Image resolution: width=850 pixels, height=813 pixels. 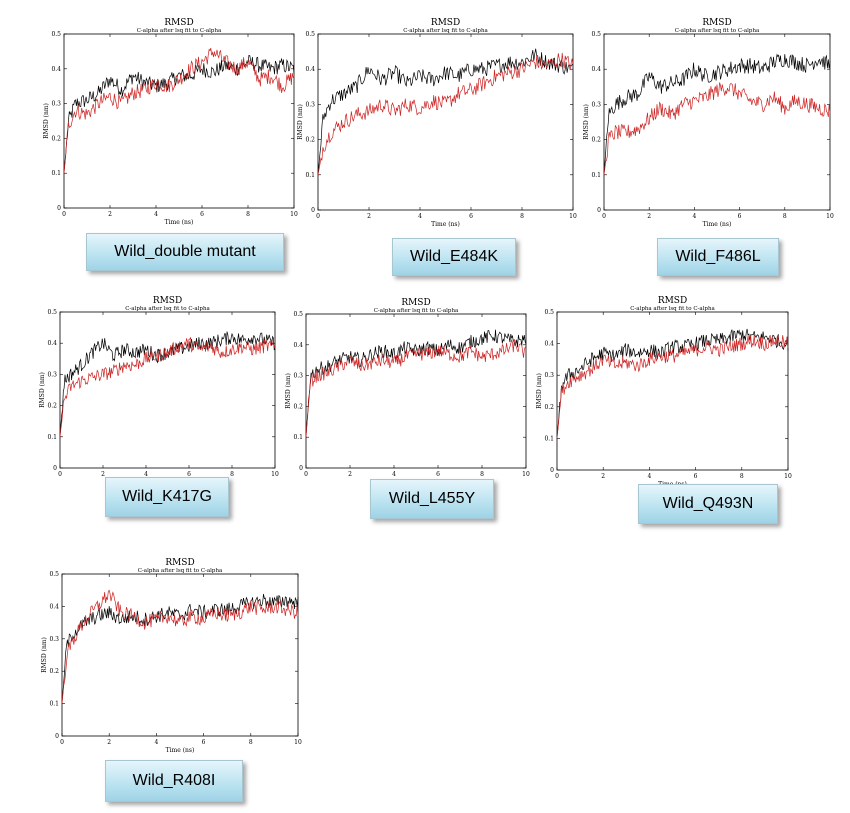 I want to click on caption-wild-l455y: Wild_L455Y, so click(x=432, y=499).